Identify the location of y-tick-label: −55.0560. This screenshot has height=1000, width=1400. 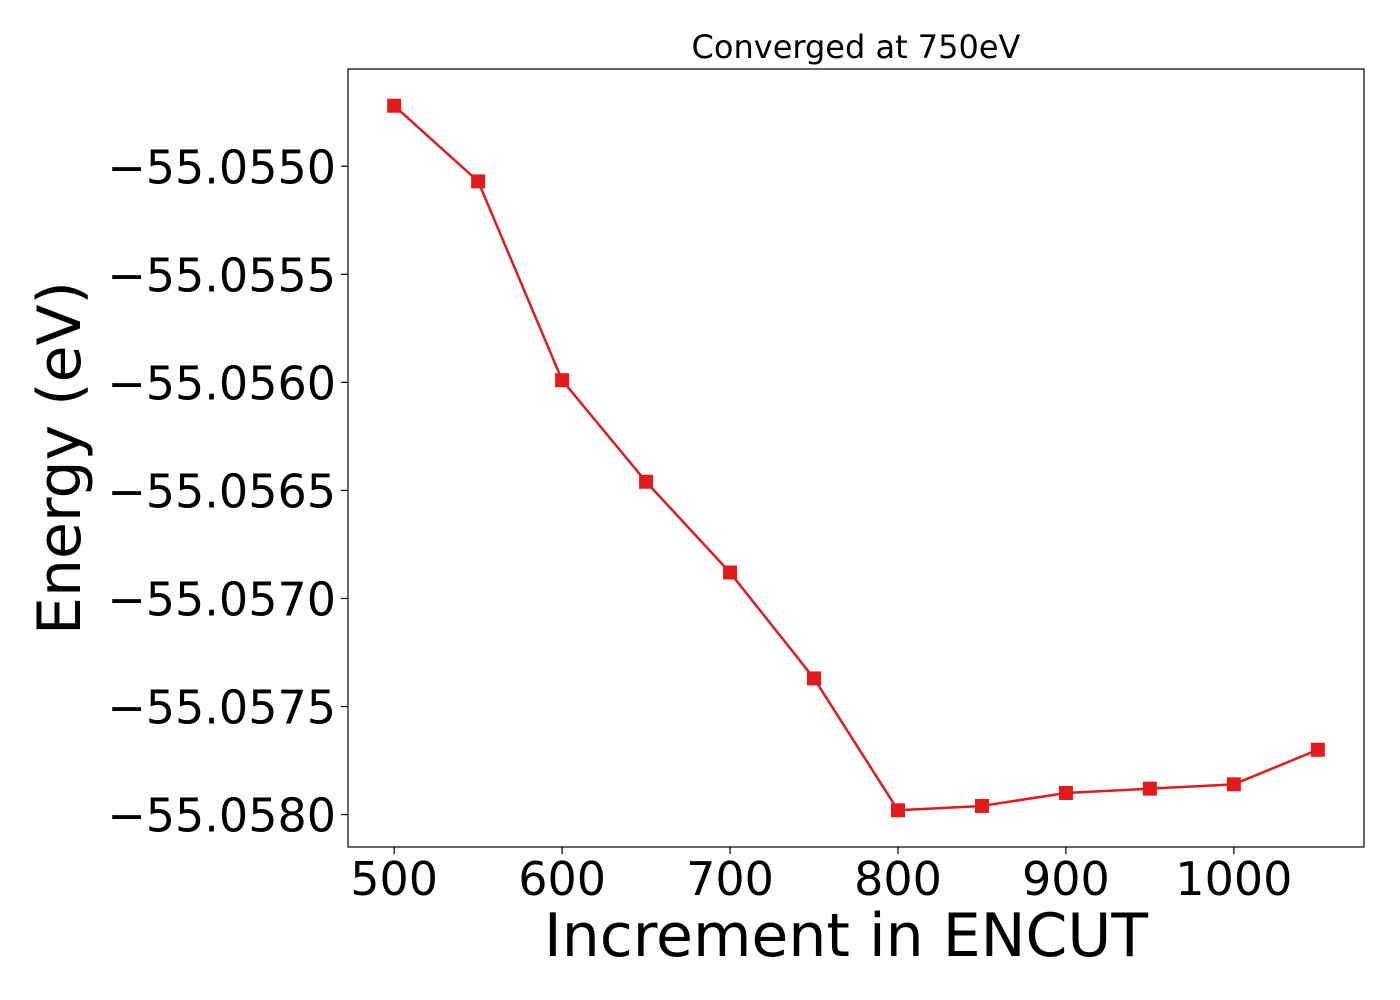
(221, 383).